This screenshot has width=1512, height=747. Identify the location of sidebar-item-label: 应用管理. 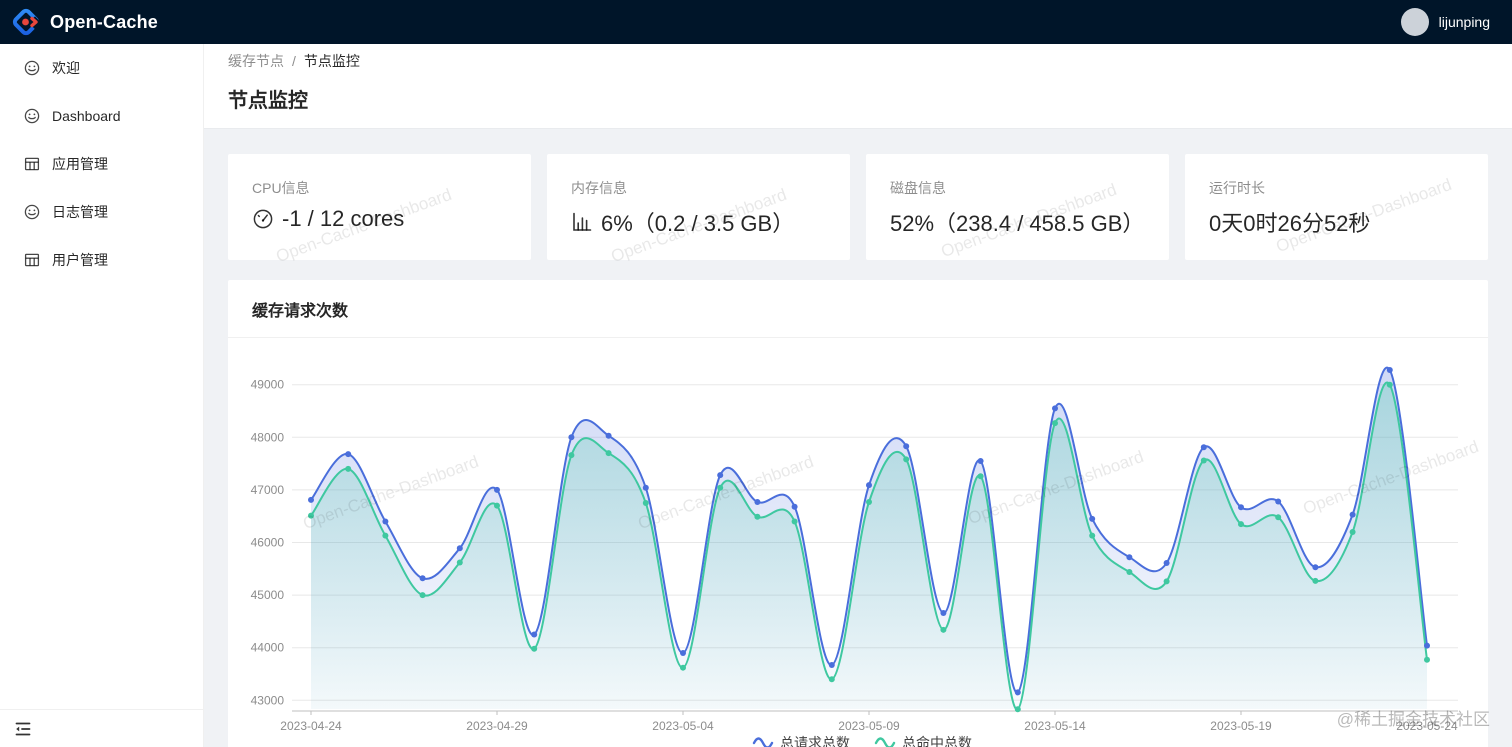
(80, 164).